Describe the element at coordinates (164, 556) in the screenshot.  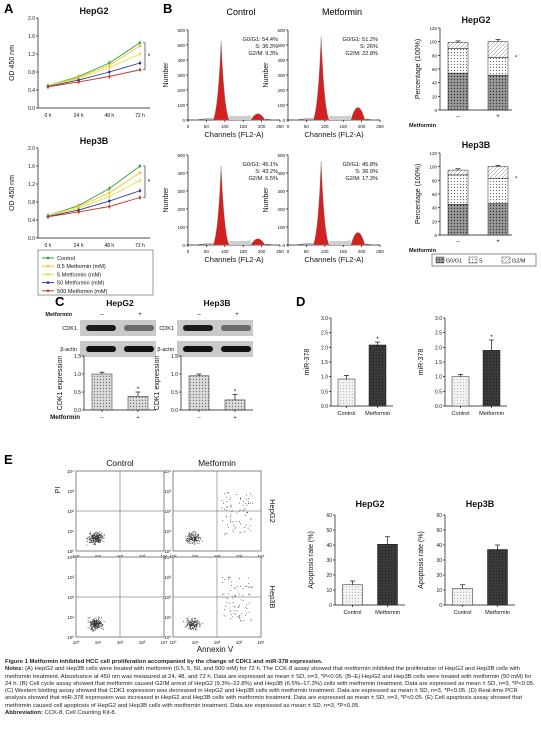
I see `x-decade-label: 10⁴` at that location.